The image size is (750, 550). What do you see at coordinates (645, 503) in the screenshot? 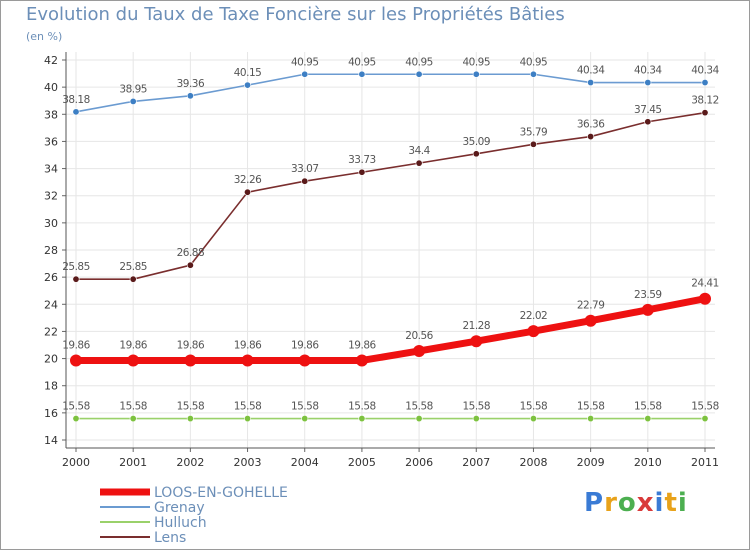
I see `logo-letter: x` at bounding box center [645, 503].